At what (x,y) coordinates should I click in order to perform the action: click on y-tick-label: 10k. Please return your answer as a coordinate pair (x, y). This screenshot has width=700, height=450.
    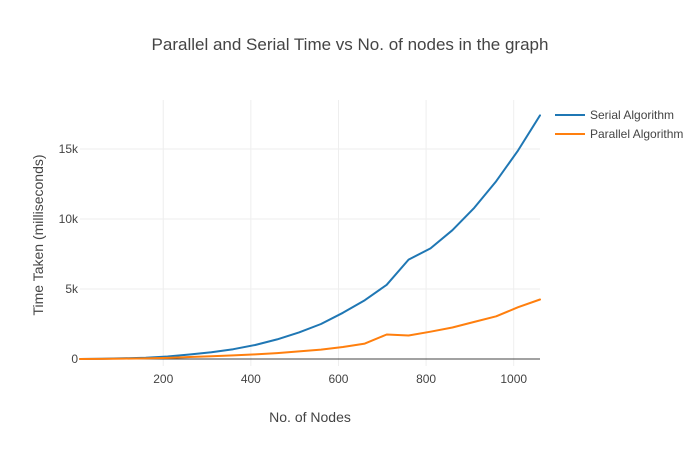
    Looking at the image, I should click on (69, 219).